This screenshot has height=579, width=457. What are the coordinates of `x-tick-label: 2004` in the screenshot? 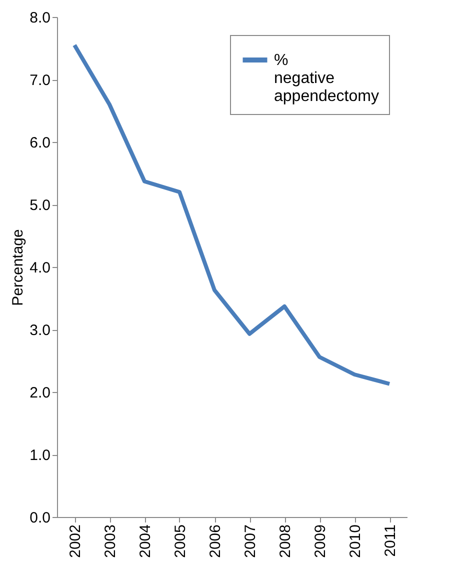 It's located at (145, 541).